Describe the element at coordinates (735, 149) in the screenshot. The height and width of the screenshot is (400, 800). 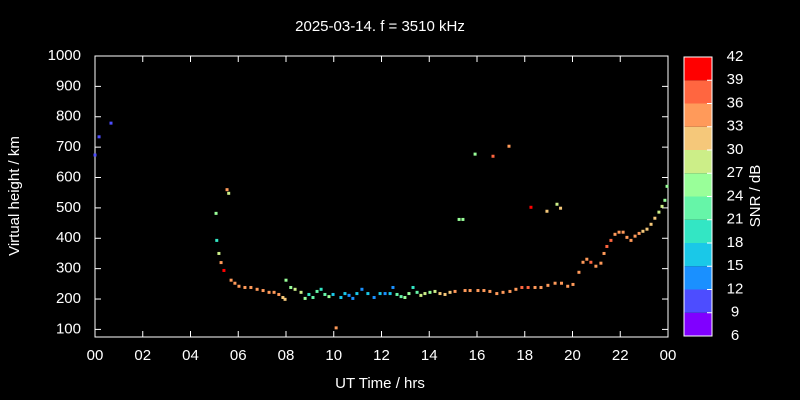
I see `colorbar-tick-label: 30` at that location.